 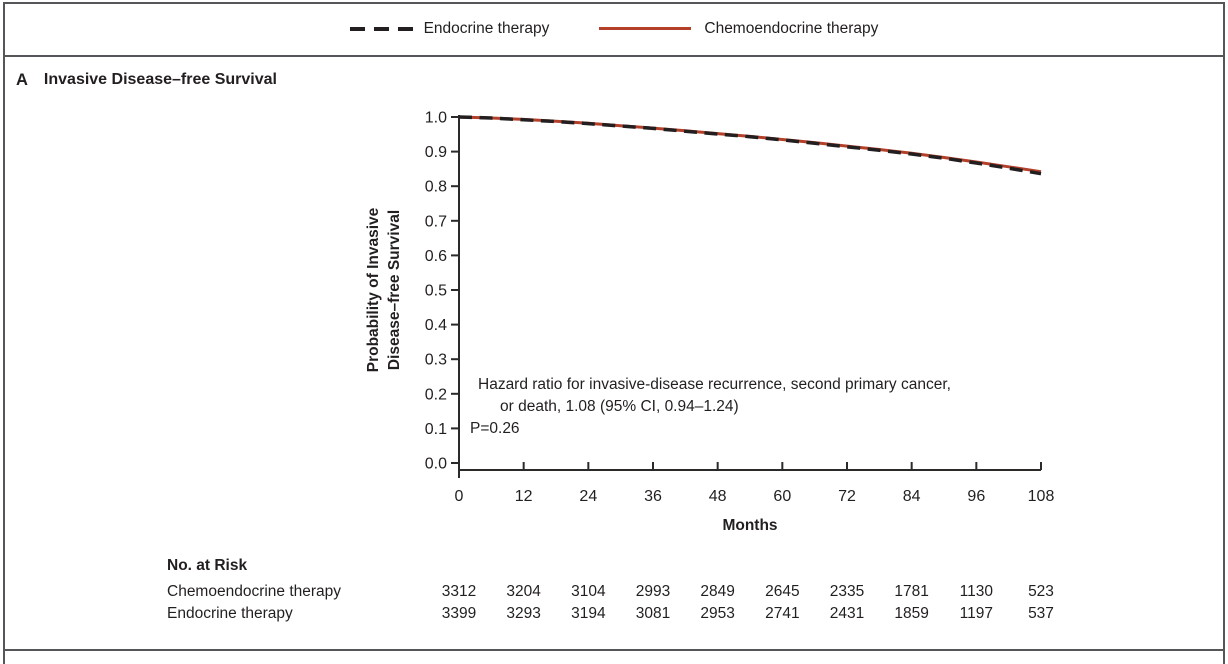 I want to click on y-tick-label: 0.8, so click(x=436, y=187).